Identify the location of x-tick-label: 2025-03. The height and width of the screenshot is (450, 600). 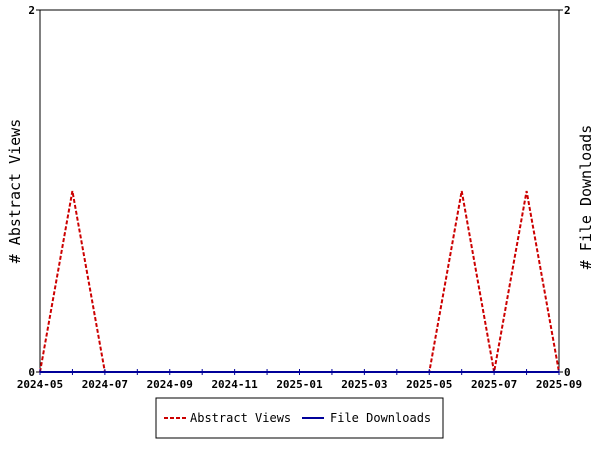
(364, 384).